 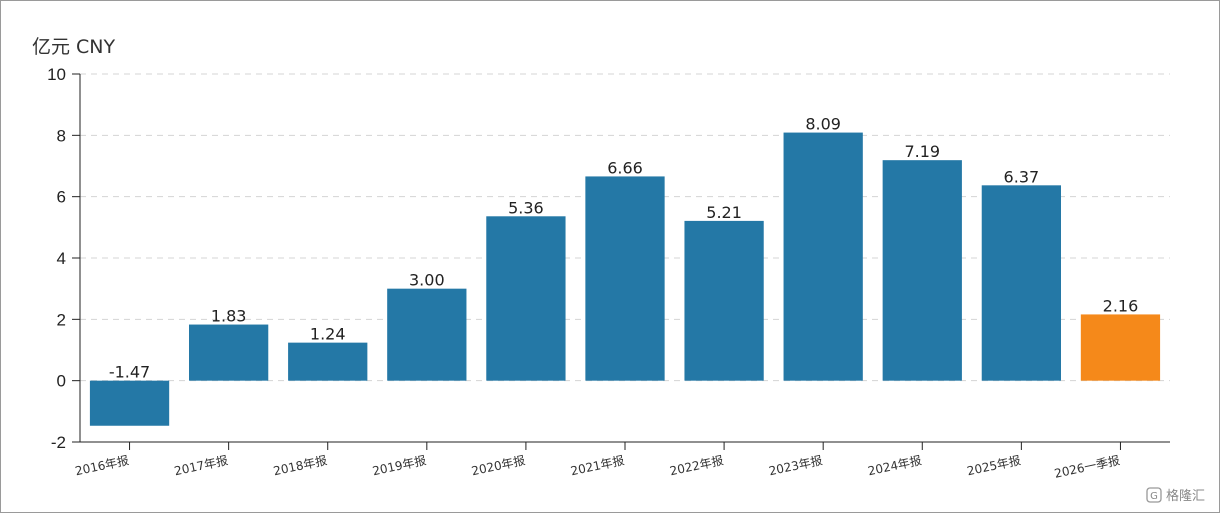 I want to click on x-tick-label: 2021年报, so click(x=597, y=465).